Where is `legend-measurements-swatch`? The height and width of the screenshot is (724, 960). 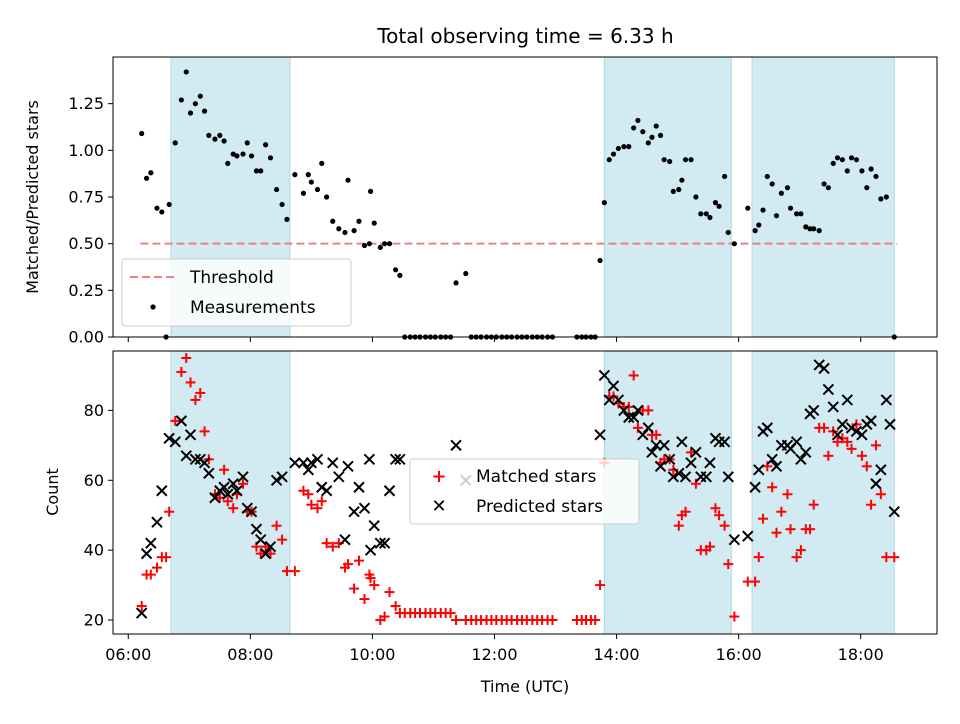 legend-measurements-swatch is located at coordinates (153, 307).